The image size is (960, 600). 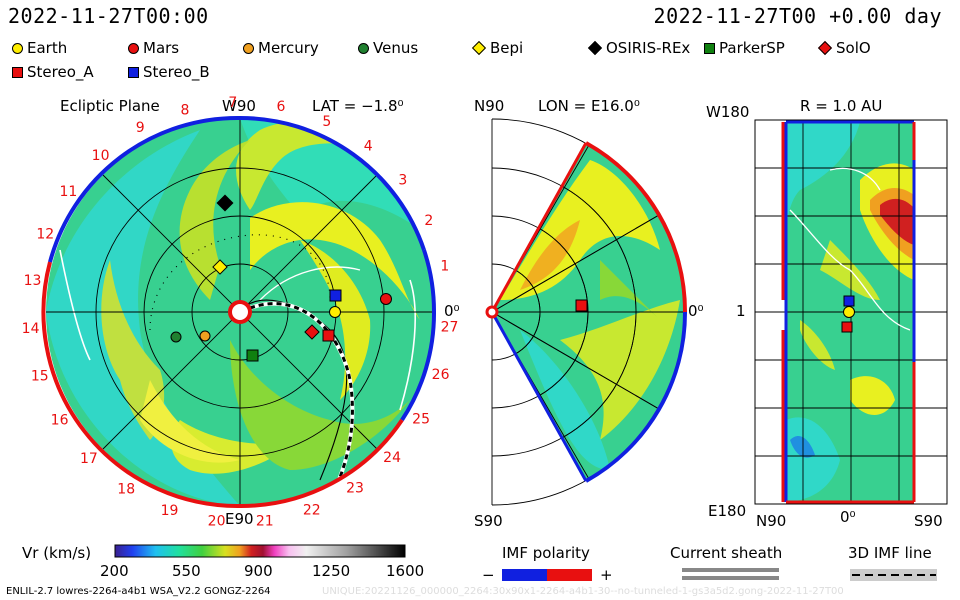 I want to click on legend-venus: Venus, so click(x=388, y=48).